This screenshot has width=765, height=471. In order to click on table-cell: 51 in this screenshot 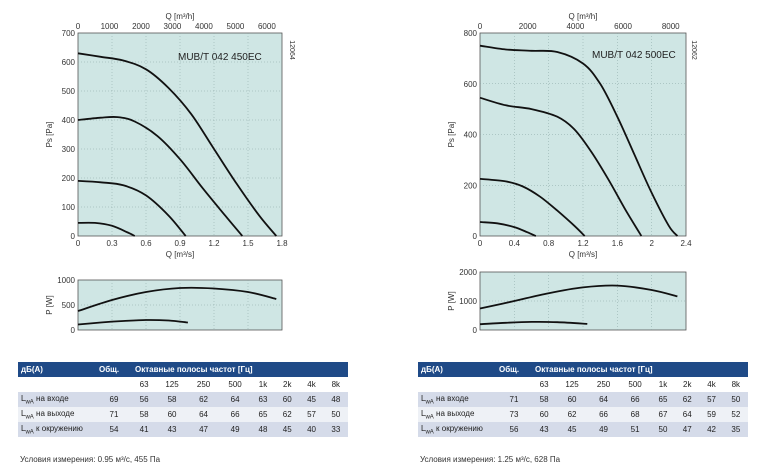, I will do `click(635, 429)`.